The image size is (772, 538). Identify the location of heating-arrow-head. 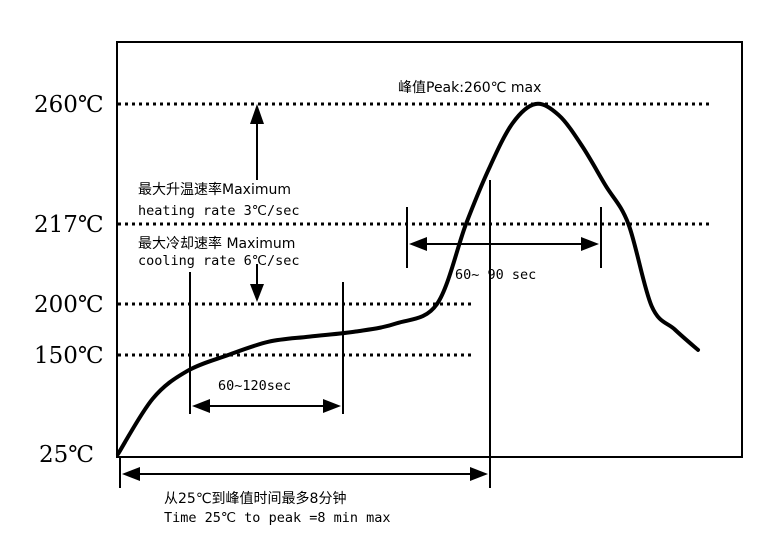
(257, 114).